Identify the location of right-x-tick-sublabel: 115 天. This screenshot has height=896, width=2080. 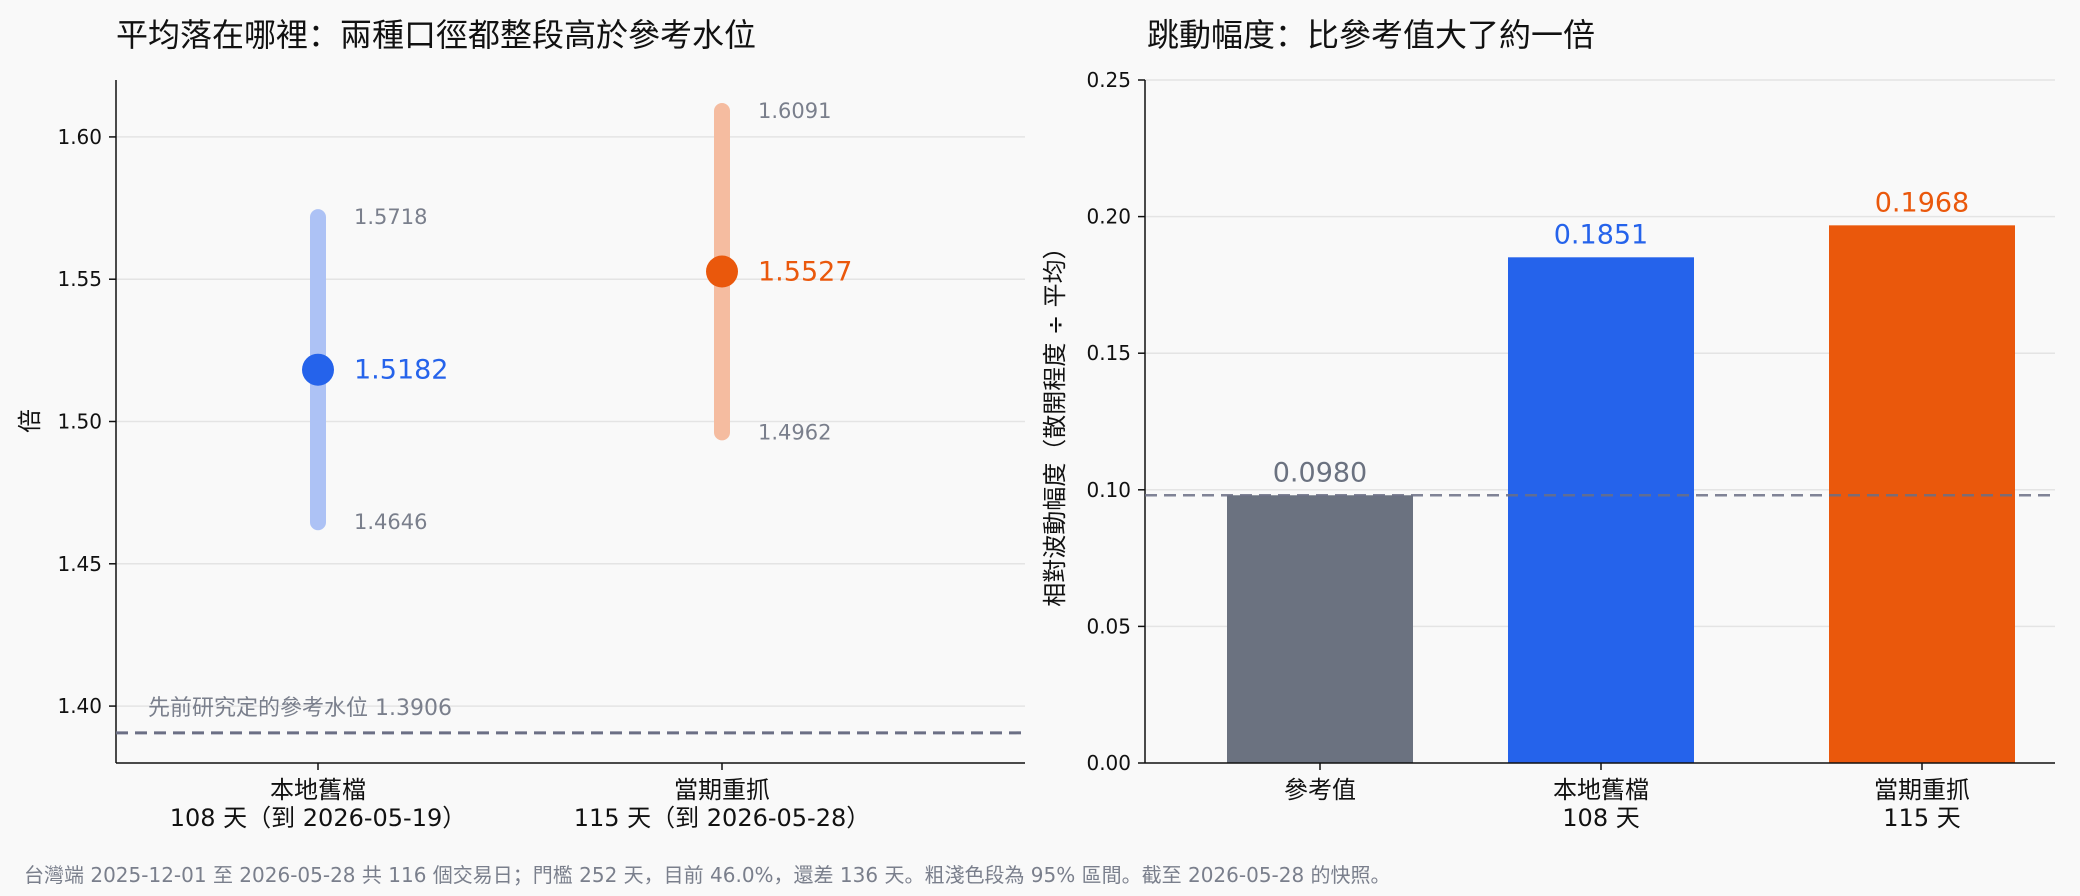
(1921, 818).